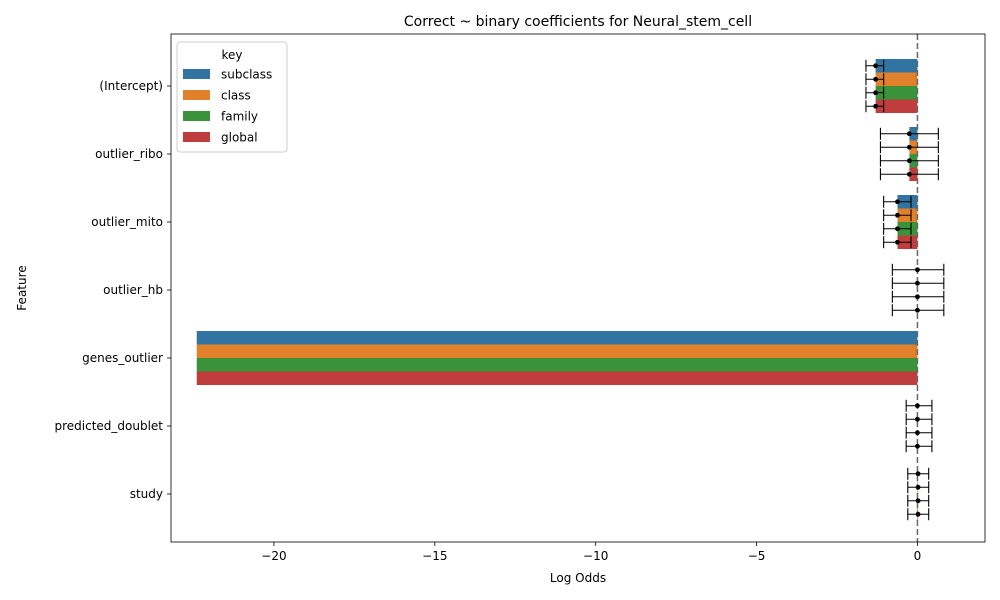 The height and width of the screenshot is (600, 1000). I want to click on x-tick-label: 0, so click(918, 556).